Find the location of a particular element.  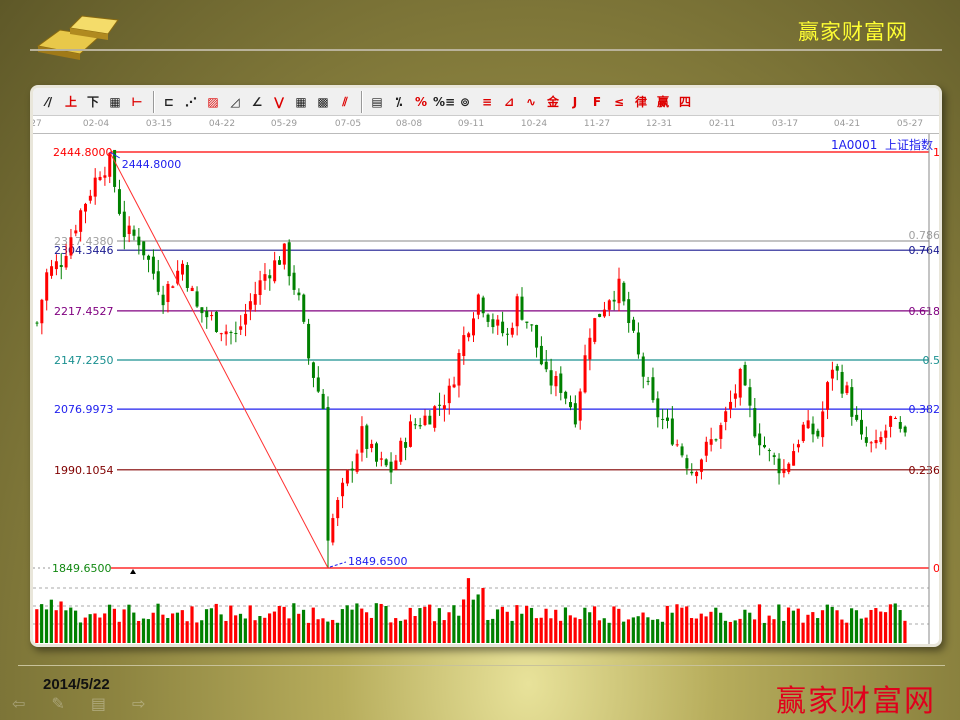

zigzag-tool-icon: ⋁ is located at coordinates (279, 101).